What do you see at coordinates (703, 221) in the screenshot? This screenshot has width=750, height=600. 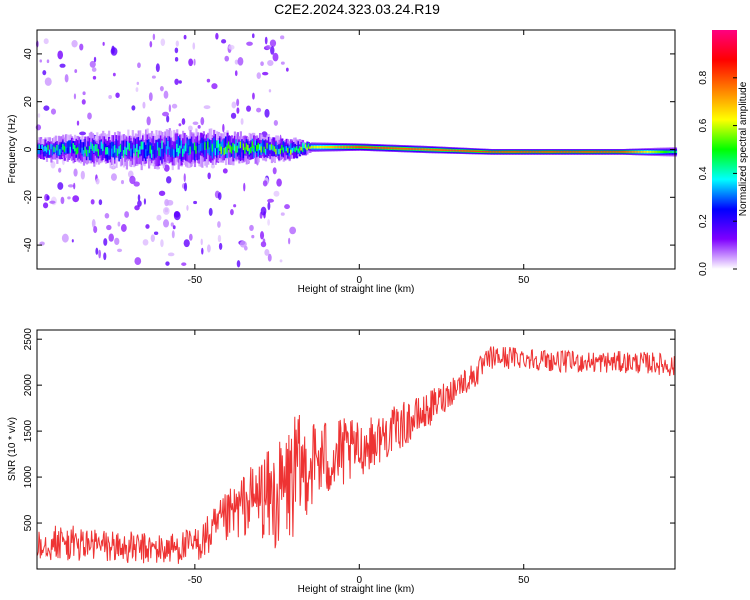 I see `colorbar-tick-label: 0.2` at bounding box center [703, 221].